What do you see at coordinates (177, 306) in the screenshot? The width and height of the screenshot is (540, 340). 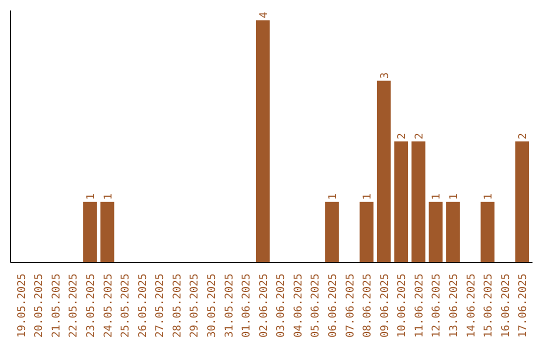 I see `x-tick-label: 28.05.2025` at bounding box center [177, 306].